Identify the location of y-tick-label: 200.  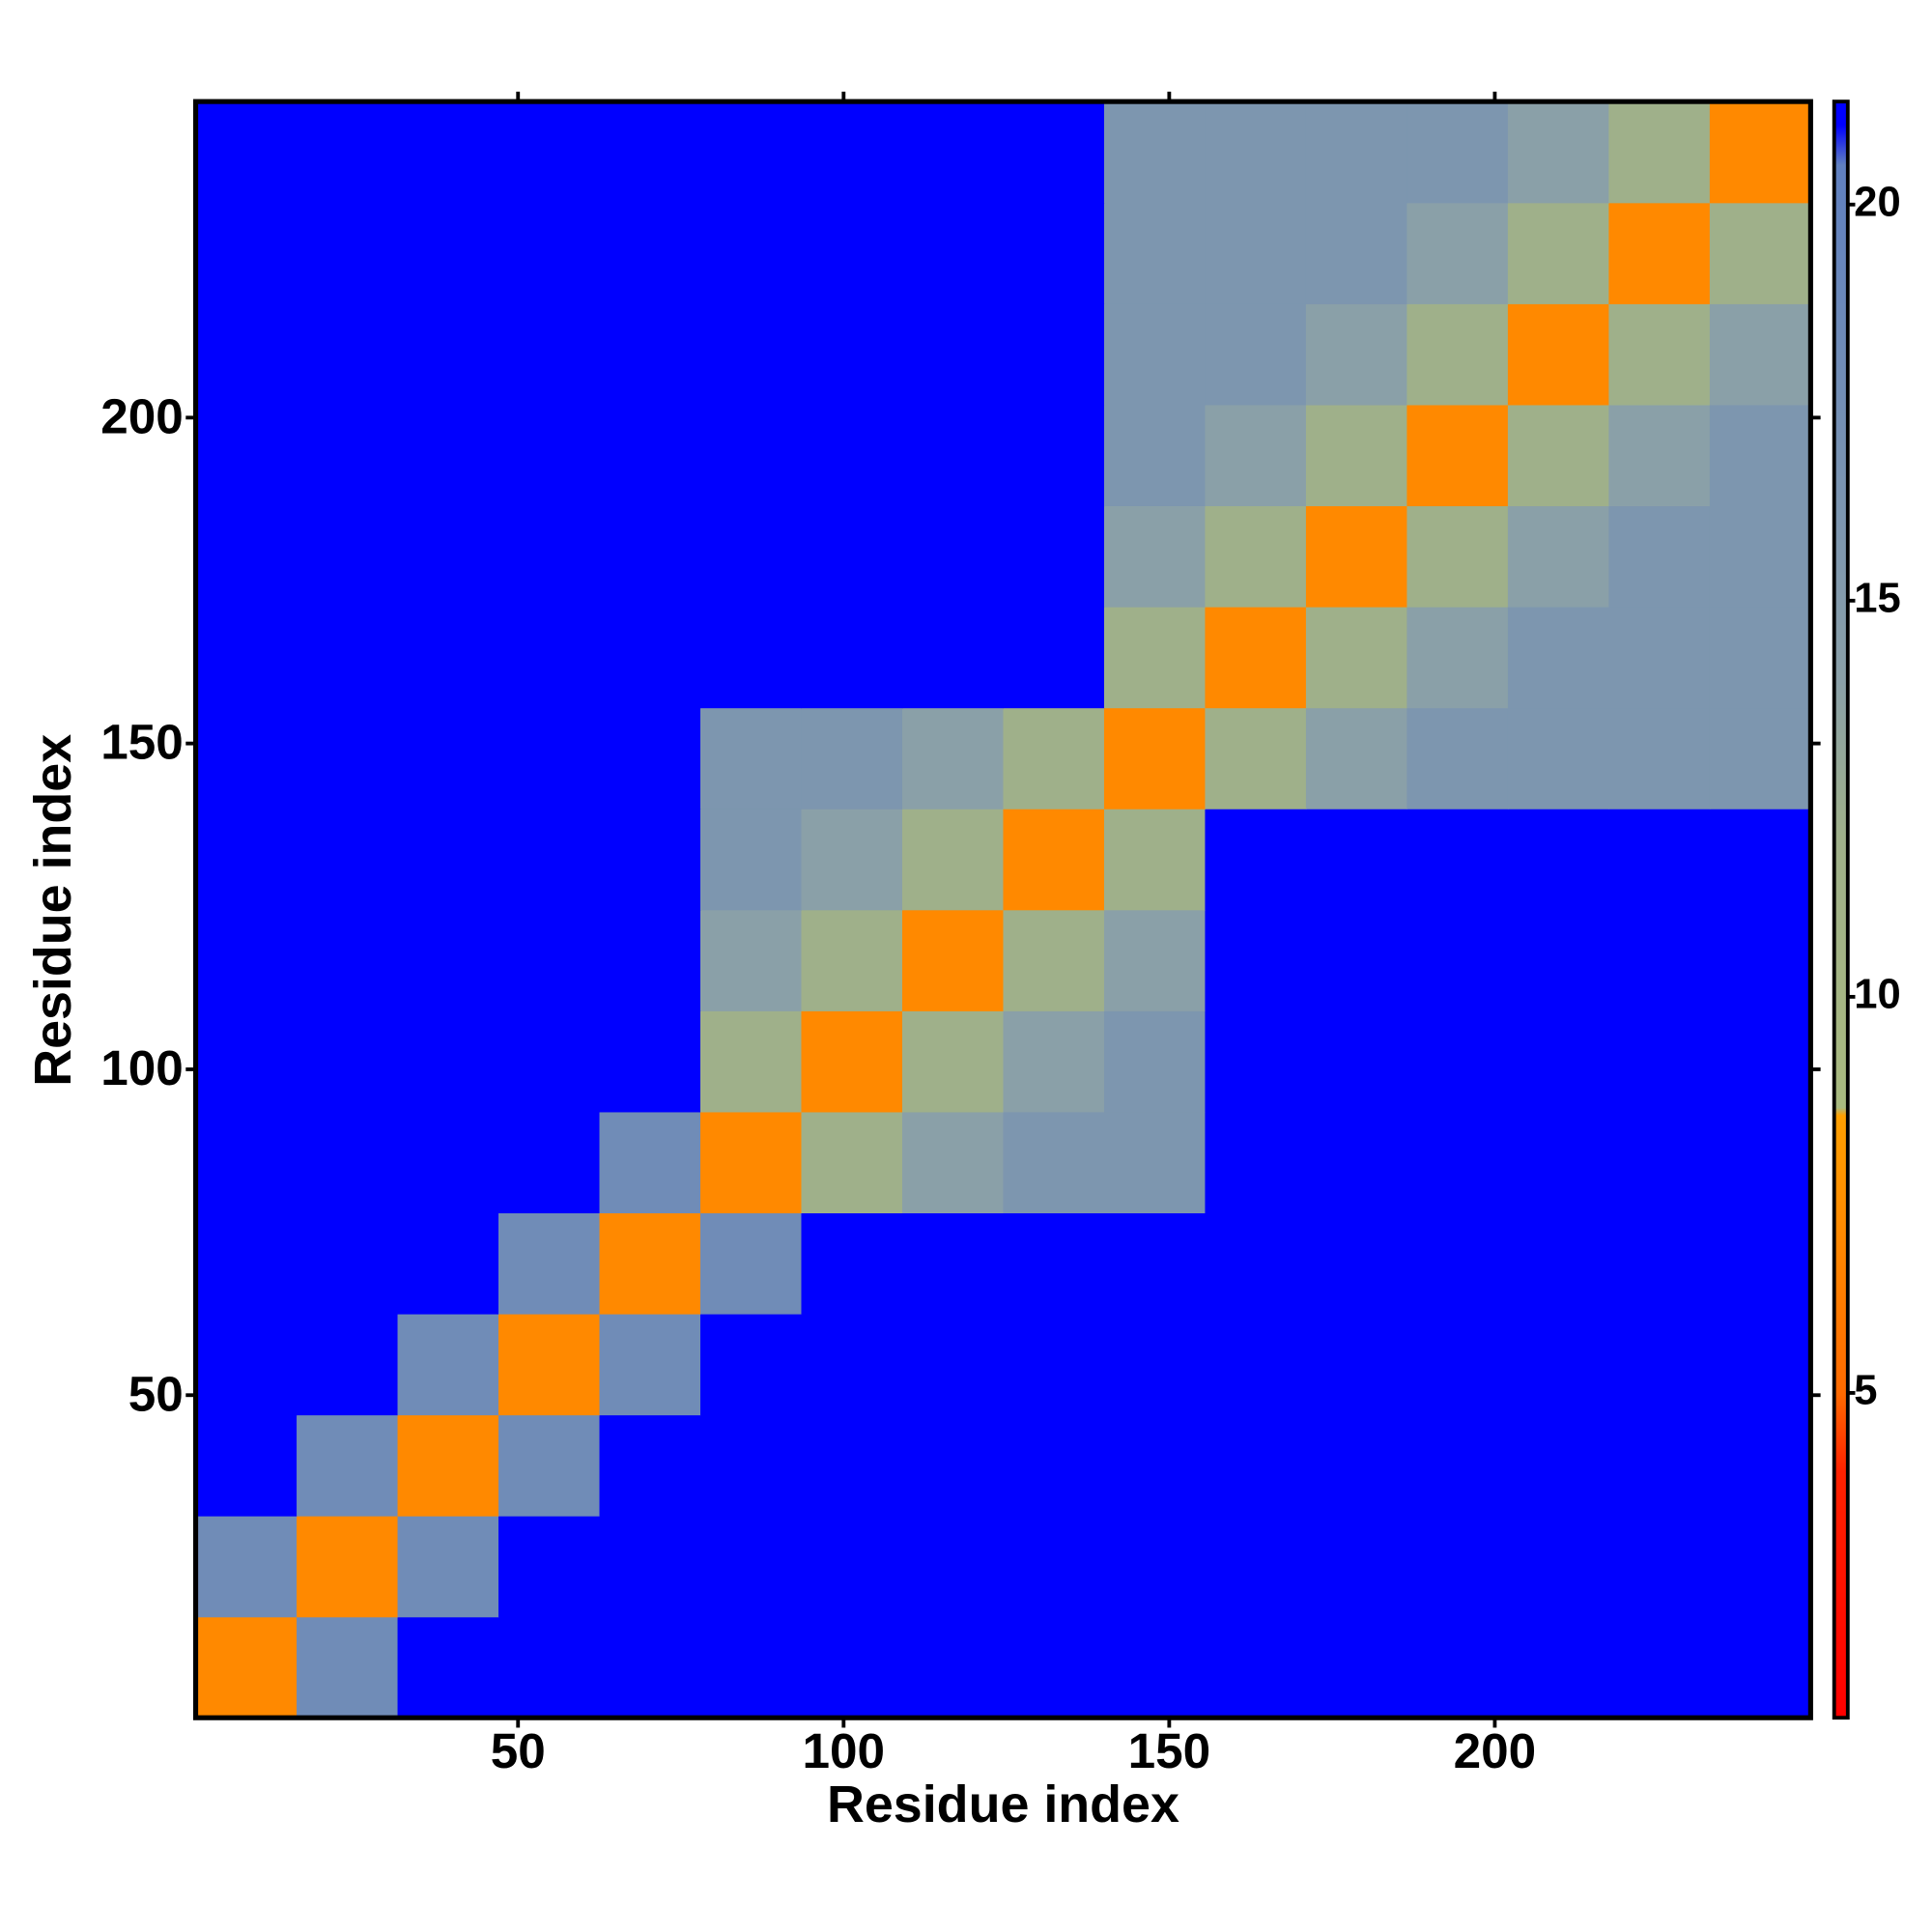
(142, 415).